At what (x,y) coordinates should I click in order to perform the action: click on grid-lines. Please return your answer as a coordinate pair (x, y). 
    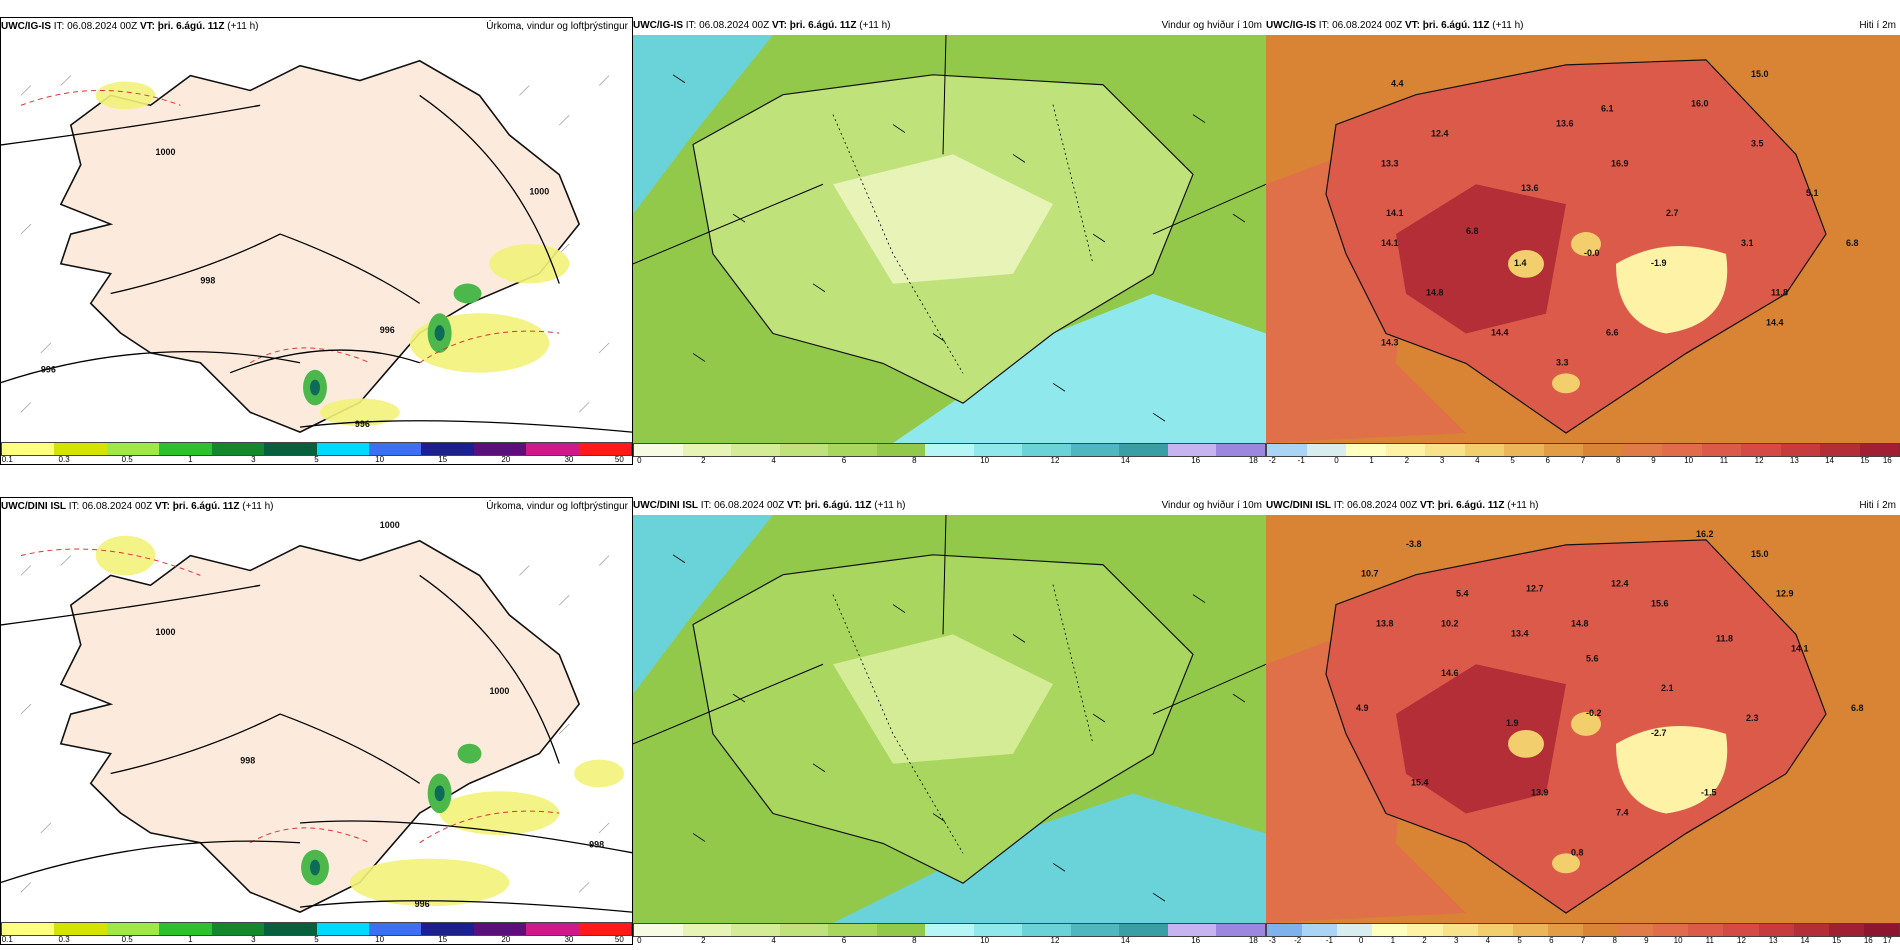
    Looking at the image, I should click on (949, 150).